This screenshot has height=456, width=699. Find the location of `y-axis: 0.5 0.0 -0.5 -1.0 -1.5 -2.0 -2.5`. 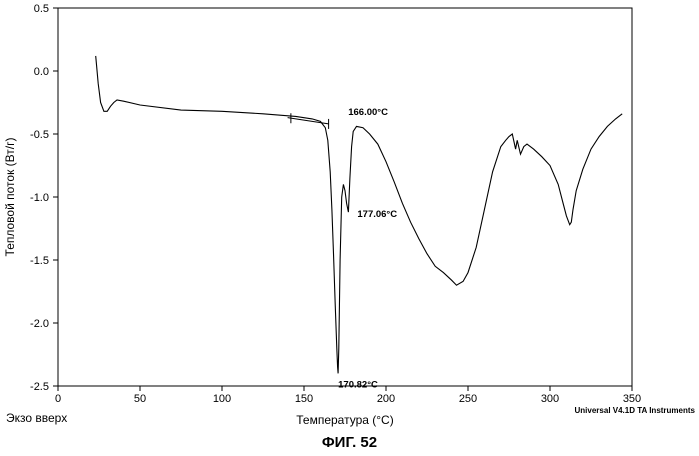

y-axis: 0.5 0.0 -0.5 -1.0 -1.5 -2.0 -2.5 is located at coordinates (44, 198).